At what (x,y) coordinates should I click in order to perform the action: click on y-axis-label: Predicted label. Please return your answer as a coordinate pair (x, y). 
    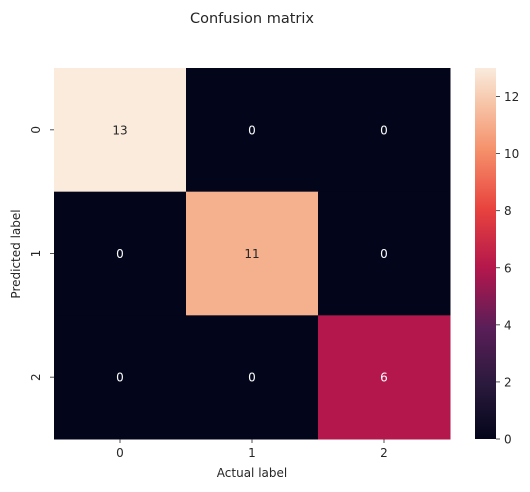
    Looking at the image, I should click on (16, 253).